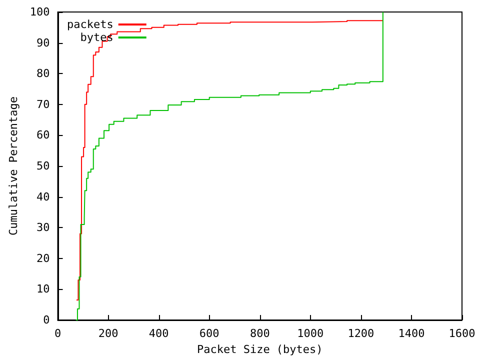 The width and height of the screenshot is (480, 360). Describe the element at coordinates (411, 333) in the screenshot. I see `x-tick-label: 1400` at that location.